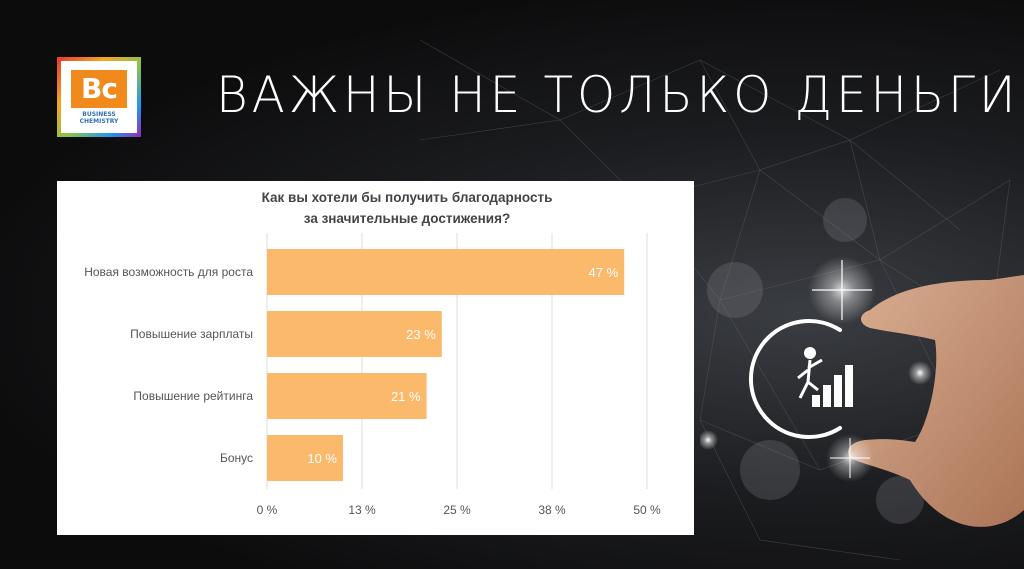  Describe the element at coordinates (322, 458) in the screenshot. I see `data-label: 10 %` at that location.